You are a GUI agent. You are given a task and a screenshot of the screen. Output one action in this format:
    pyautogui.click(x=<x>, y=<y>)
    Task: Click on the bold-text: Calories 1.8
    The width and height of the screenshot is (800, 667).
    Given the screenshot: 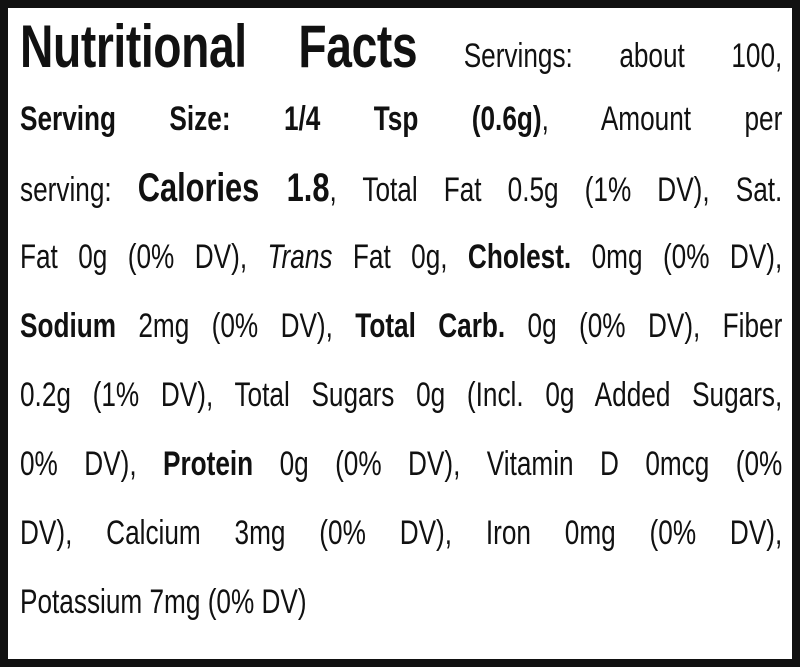 What is the action you would take?
    pyautogui.click(x=233, y=188)
    